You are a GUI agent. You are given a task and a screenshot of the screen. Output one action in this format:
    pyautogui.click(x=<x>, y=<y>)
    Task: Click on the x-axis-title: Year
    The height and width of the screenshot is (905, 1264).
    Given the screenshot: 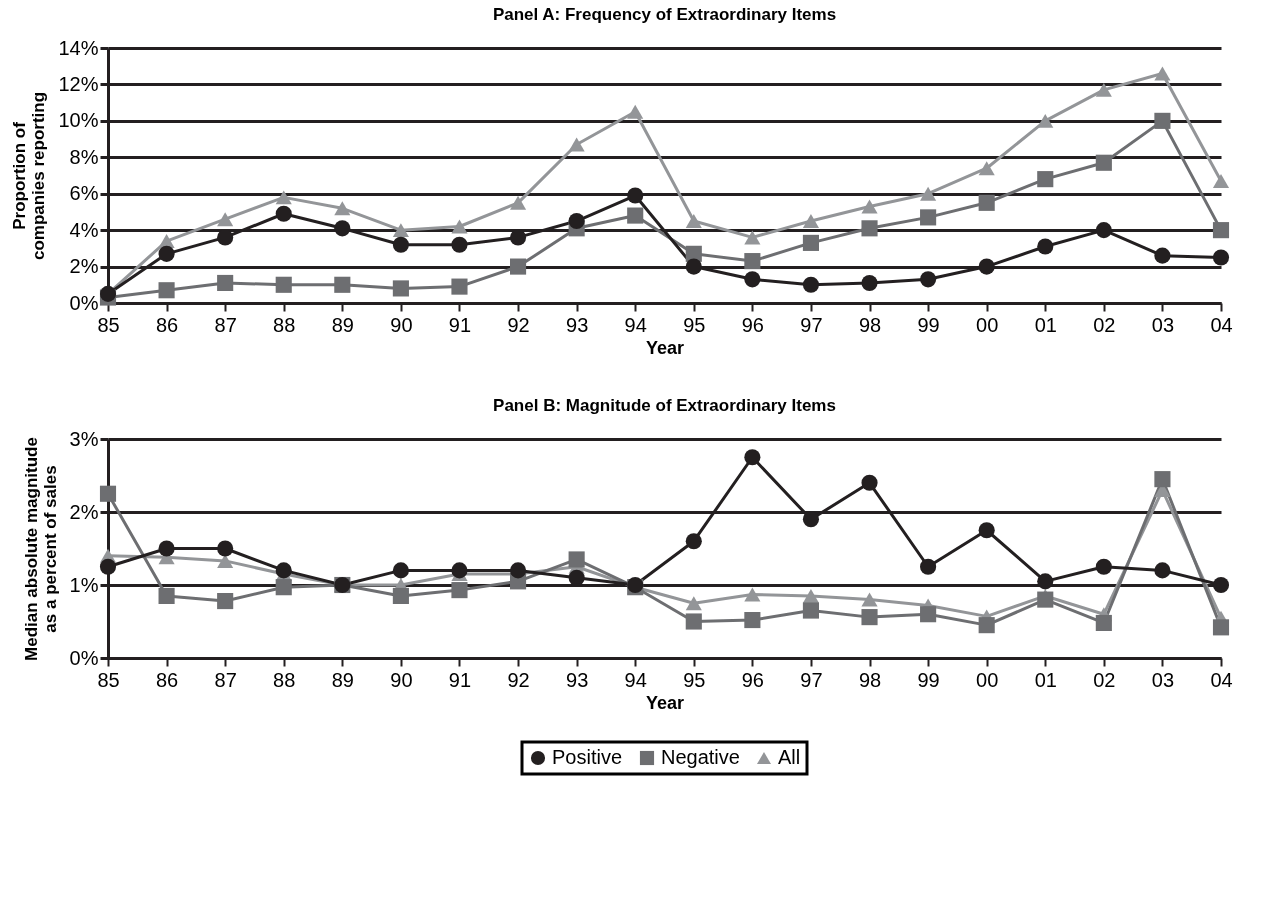 What is the action you would take?
    pyautogui.click(x=665, y=702)
    